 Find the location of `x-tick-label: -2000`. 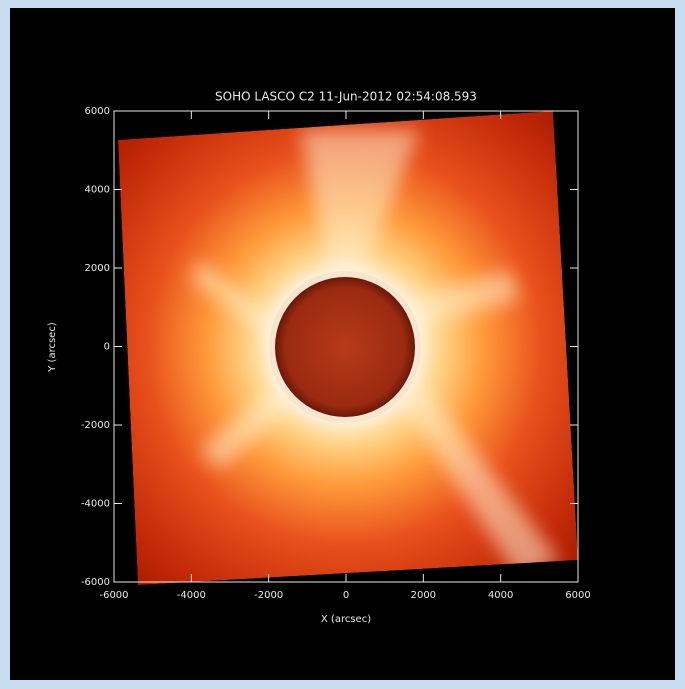

x-tick-label: -2000 is located at coordinates (268, 595).